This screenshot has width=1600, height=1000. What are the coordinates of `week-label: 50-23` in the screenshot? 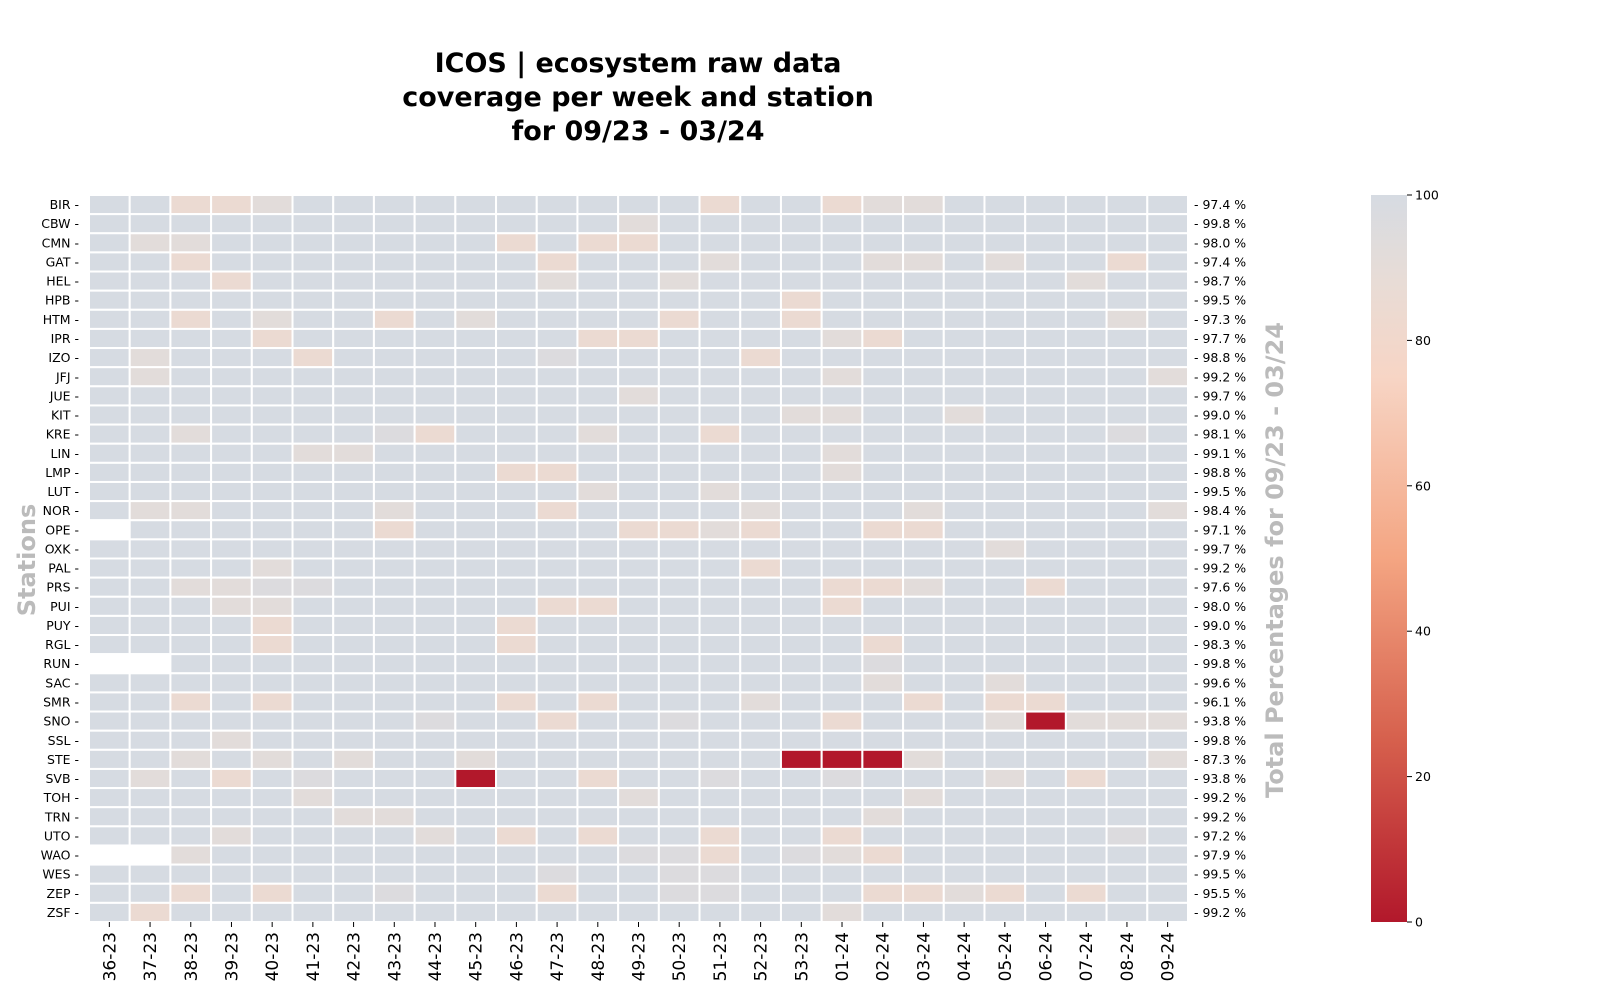 It's located at (680, 956).